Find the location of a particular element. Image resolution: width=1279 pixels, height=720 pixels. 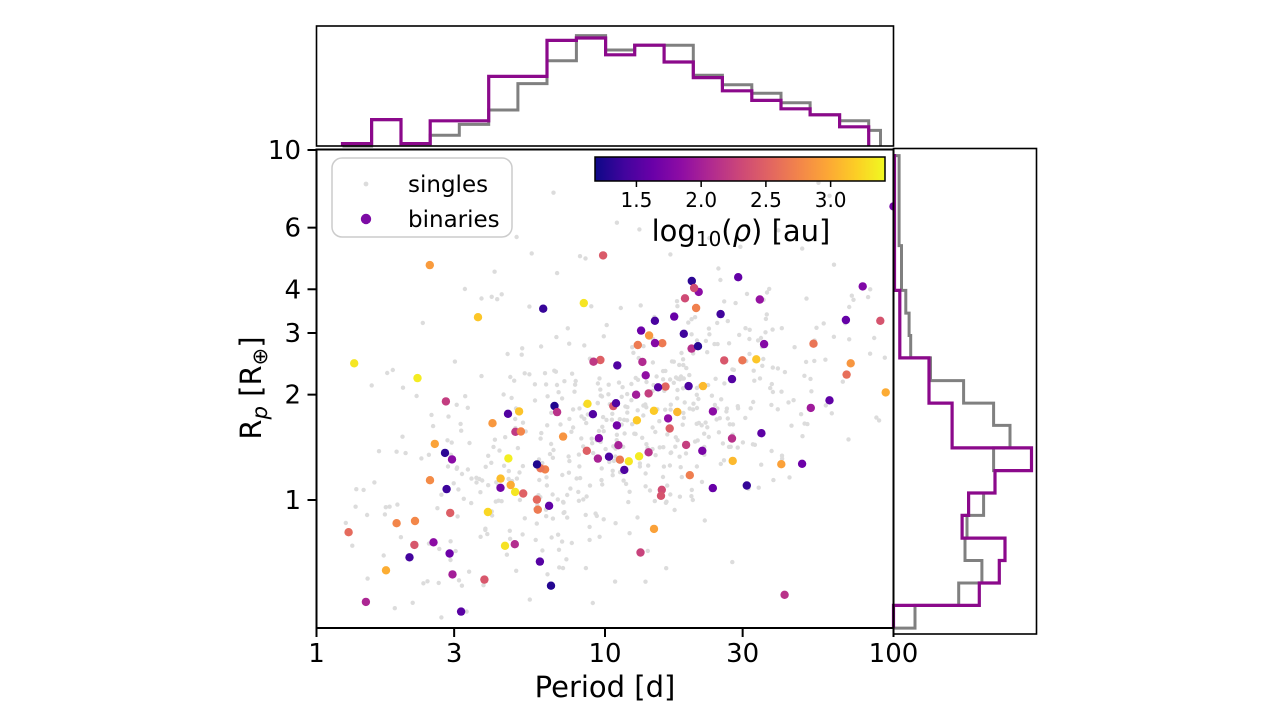

colorbar-label: log10(ρ) [au] is located at coordinates (741, 232).